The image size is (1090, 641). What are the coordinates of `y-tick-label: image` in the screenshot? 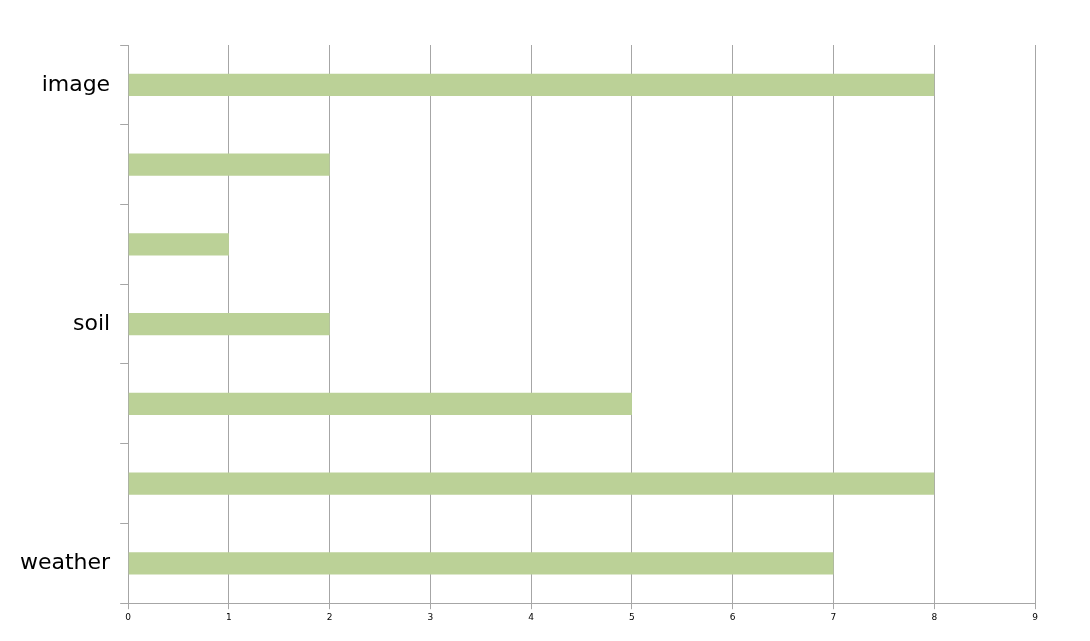 It's located at (76, 83).